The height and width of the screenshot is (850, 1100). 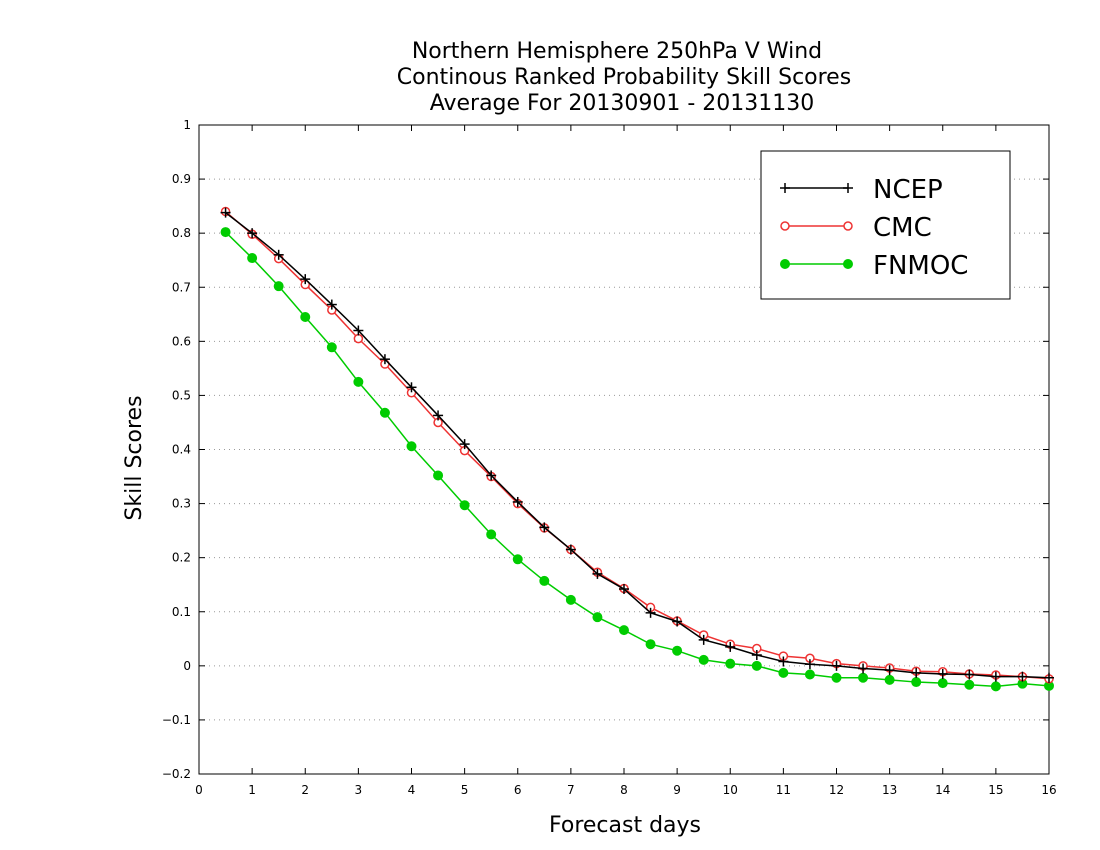 I want to click on x-tick-label: 6, so click(x=518, y=790).